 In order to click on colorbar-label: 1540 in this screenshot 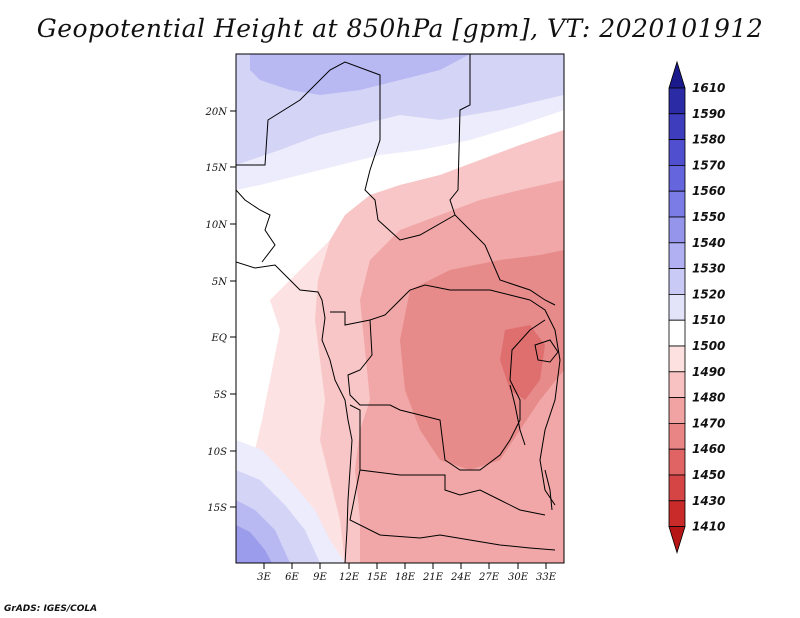, I will do `click(708, 243)`.